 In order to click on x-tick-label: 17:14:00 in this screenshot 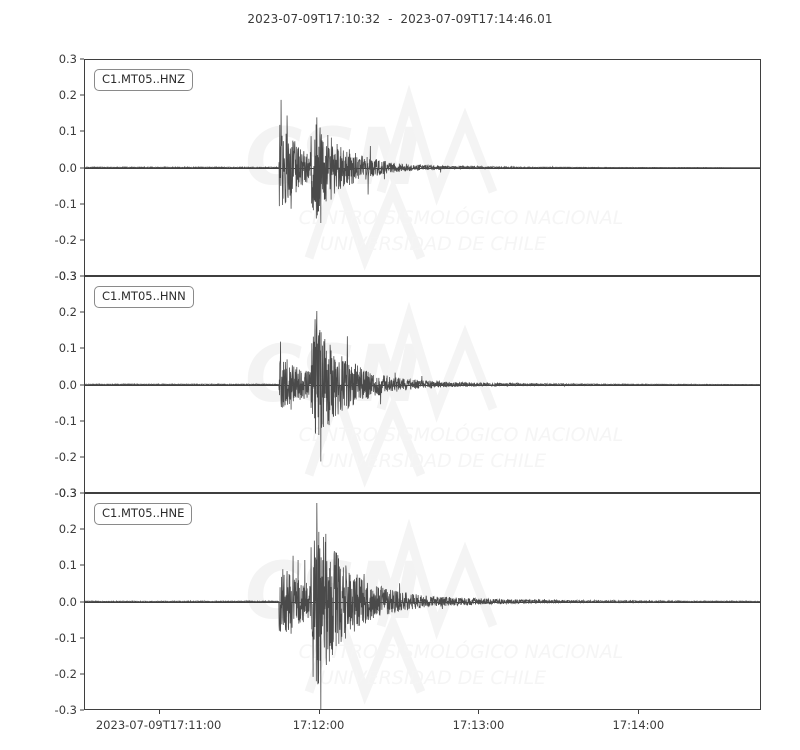, I will do `click(638, 725)`.